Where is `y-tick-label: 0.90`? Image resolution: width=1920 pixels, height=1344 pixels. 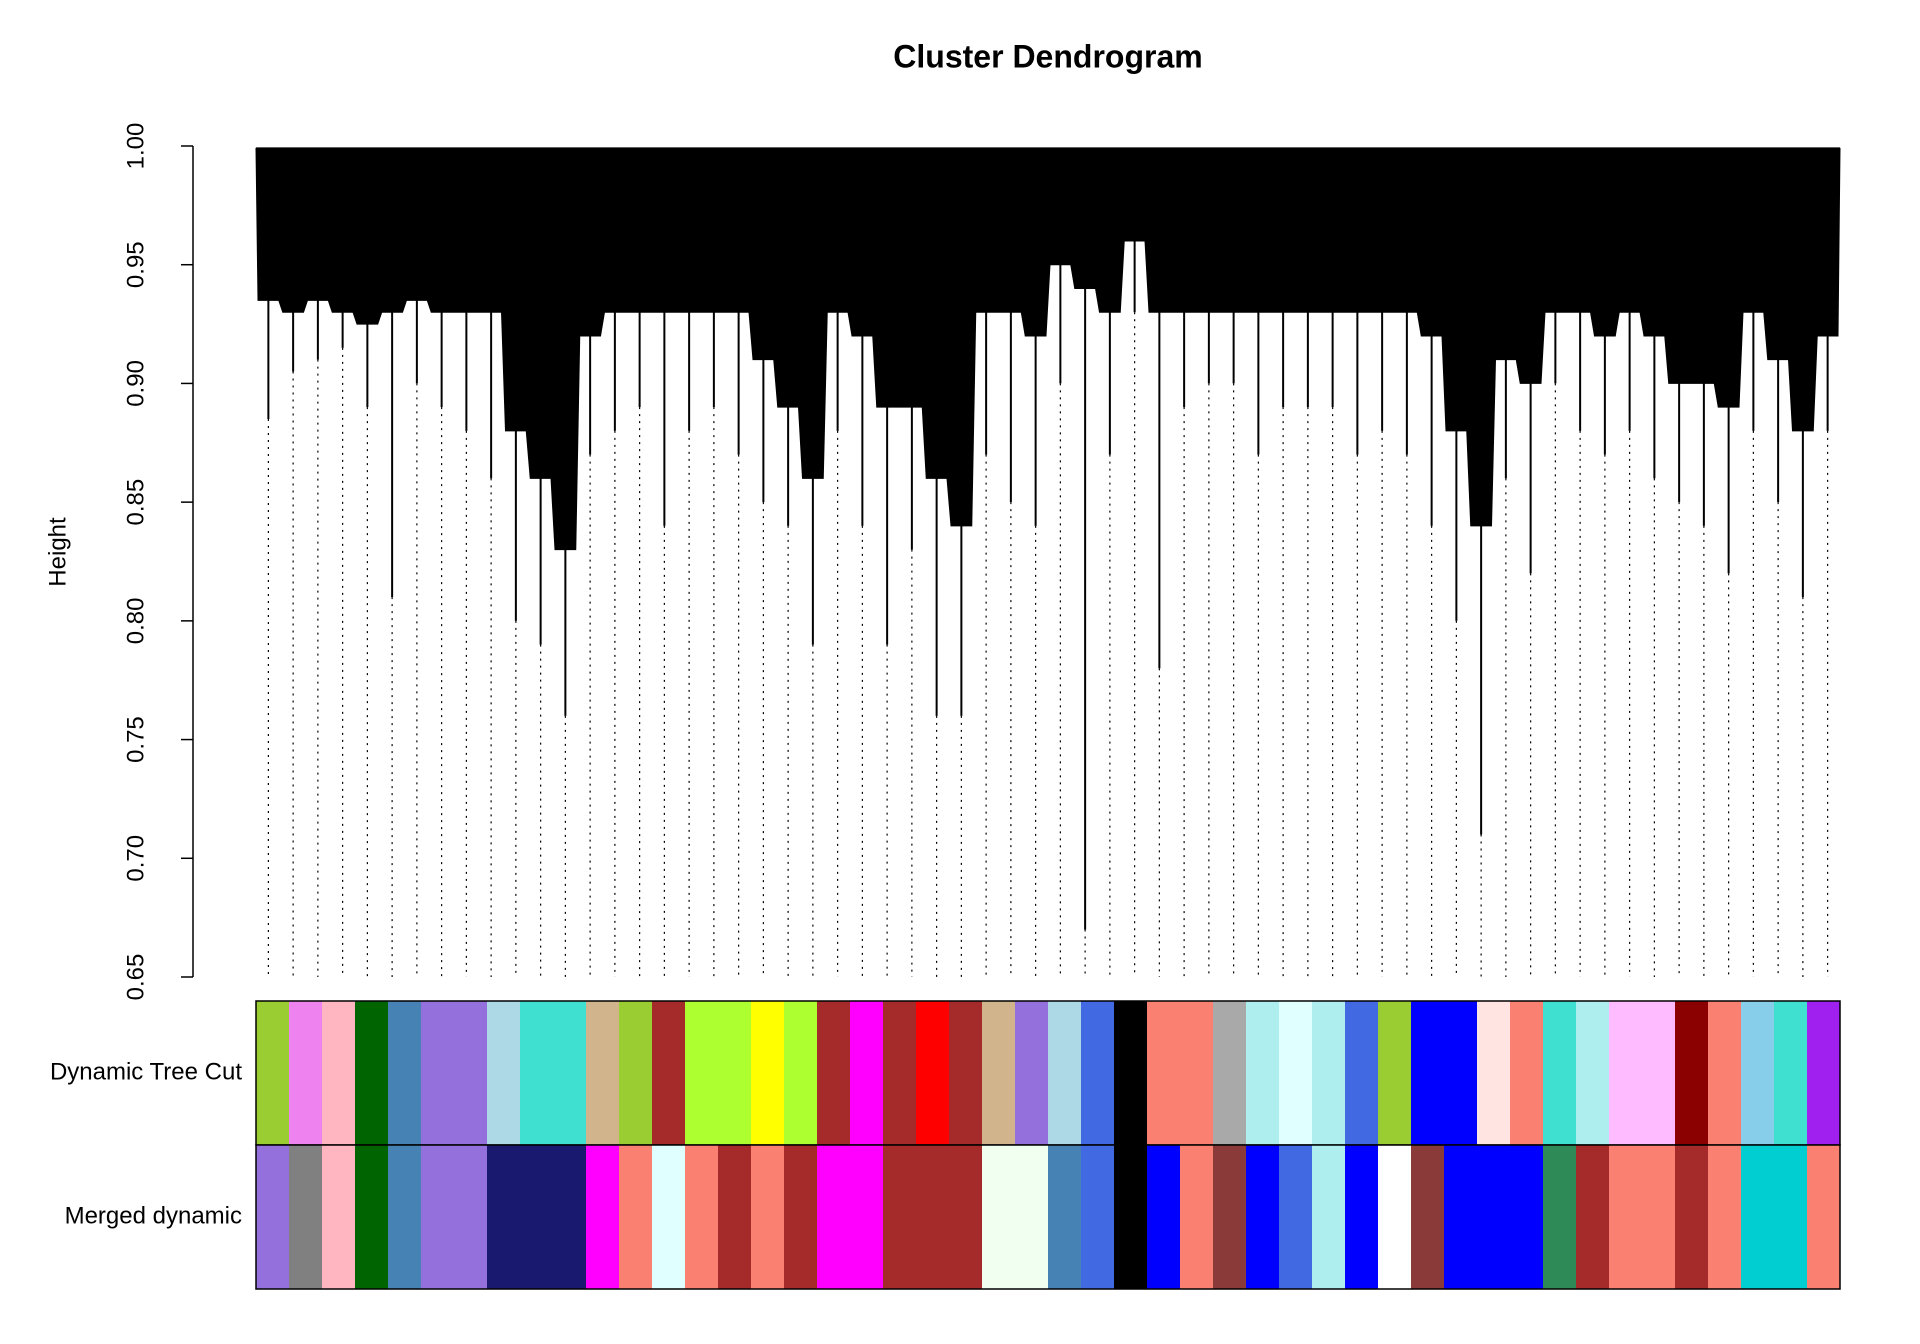 y-tick-label: 0.90 is located at coordinates (135, 383).